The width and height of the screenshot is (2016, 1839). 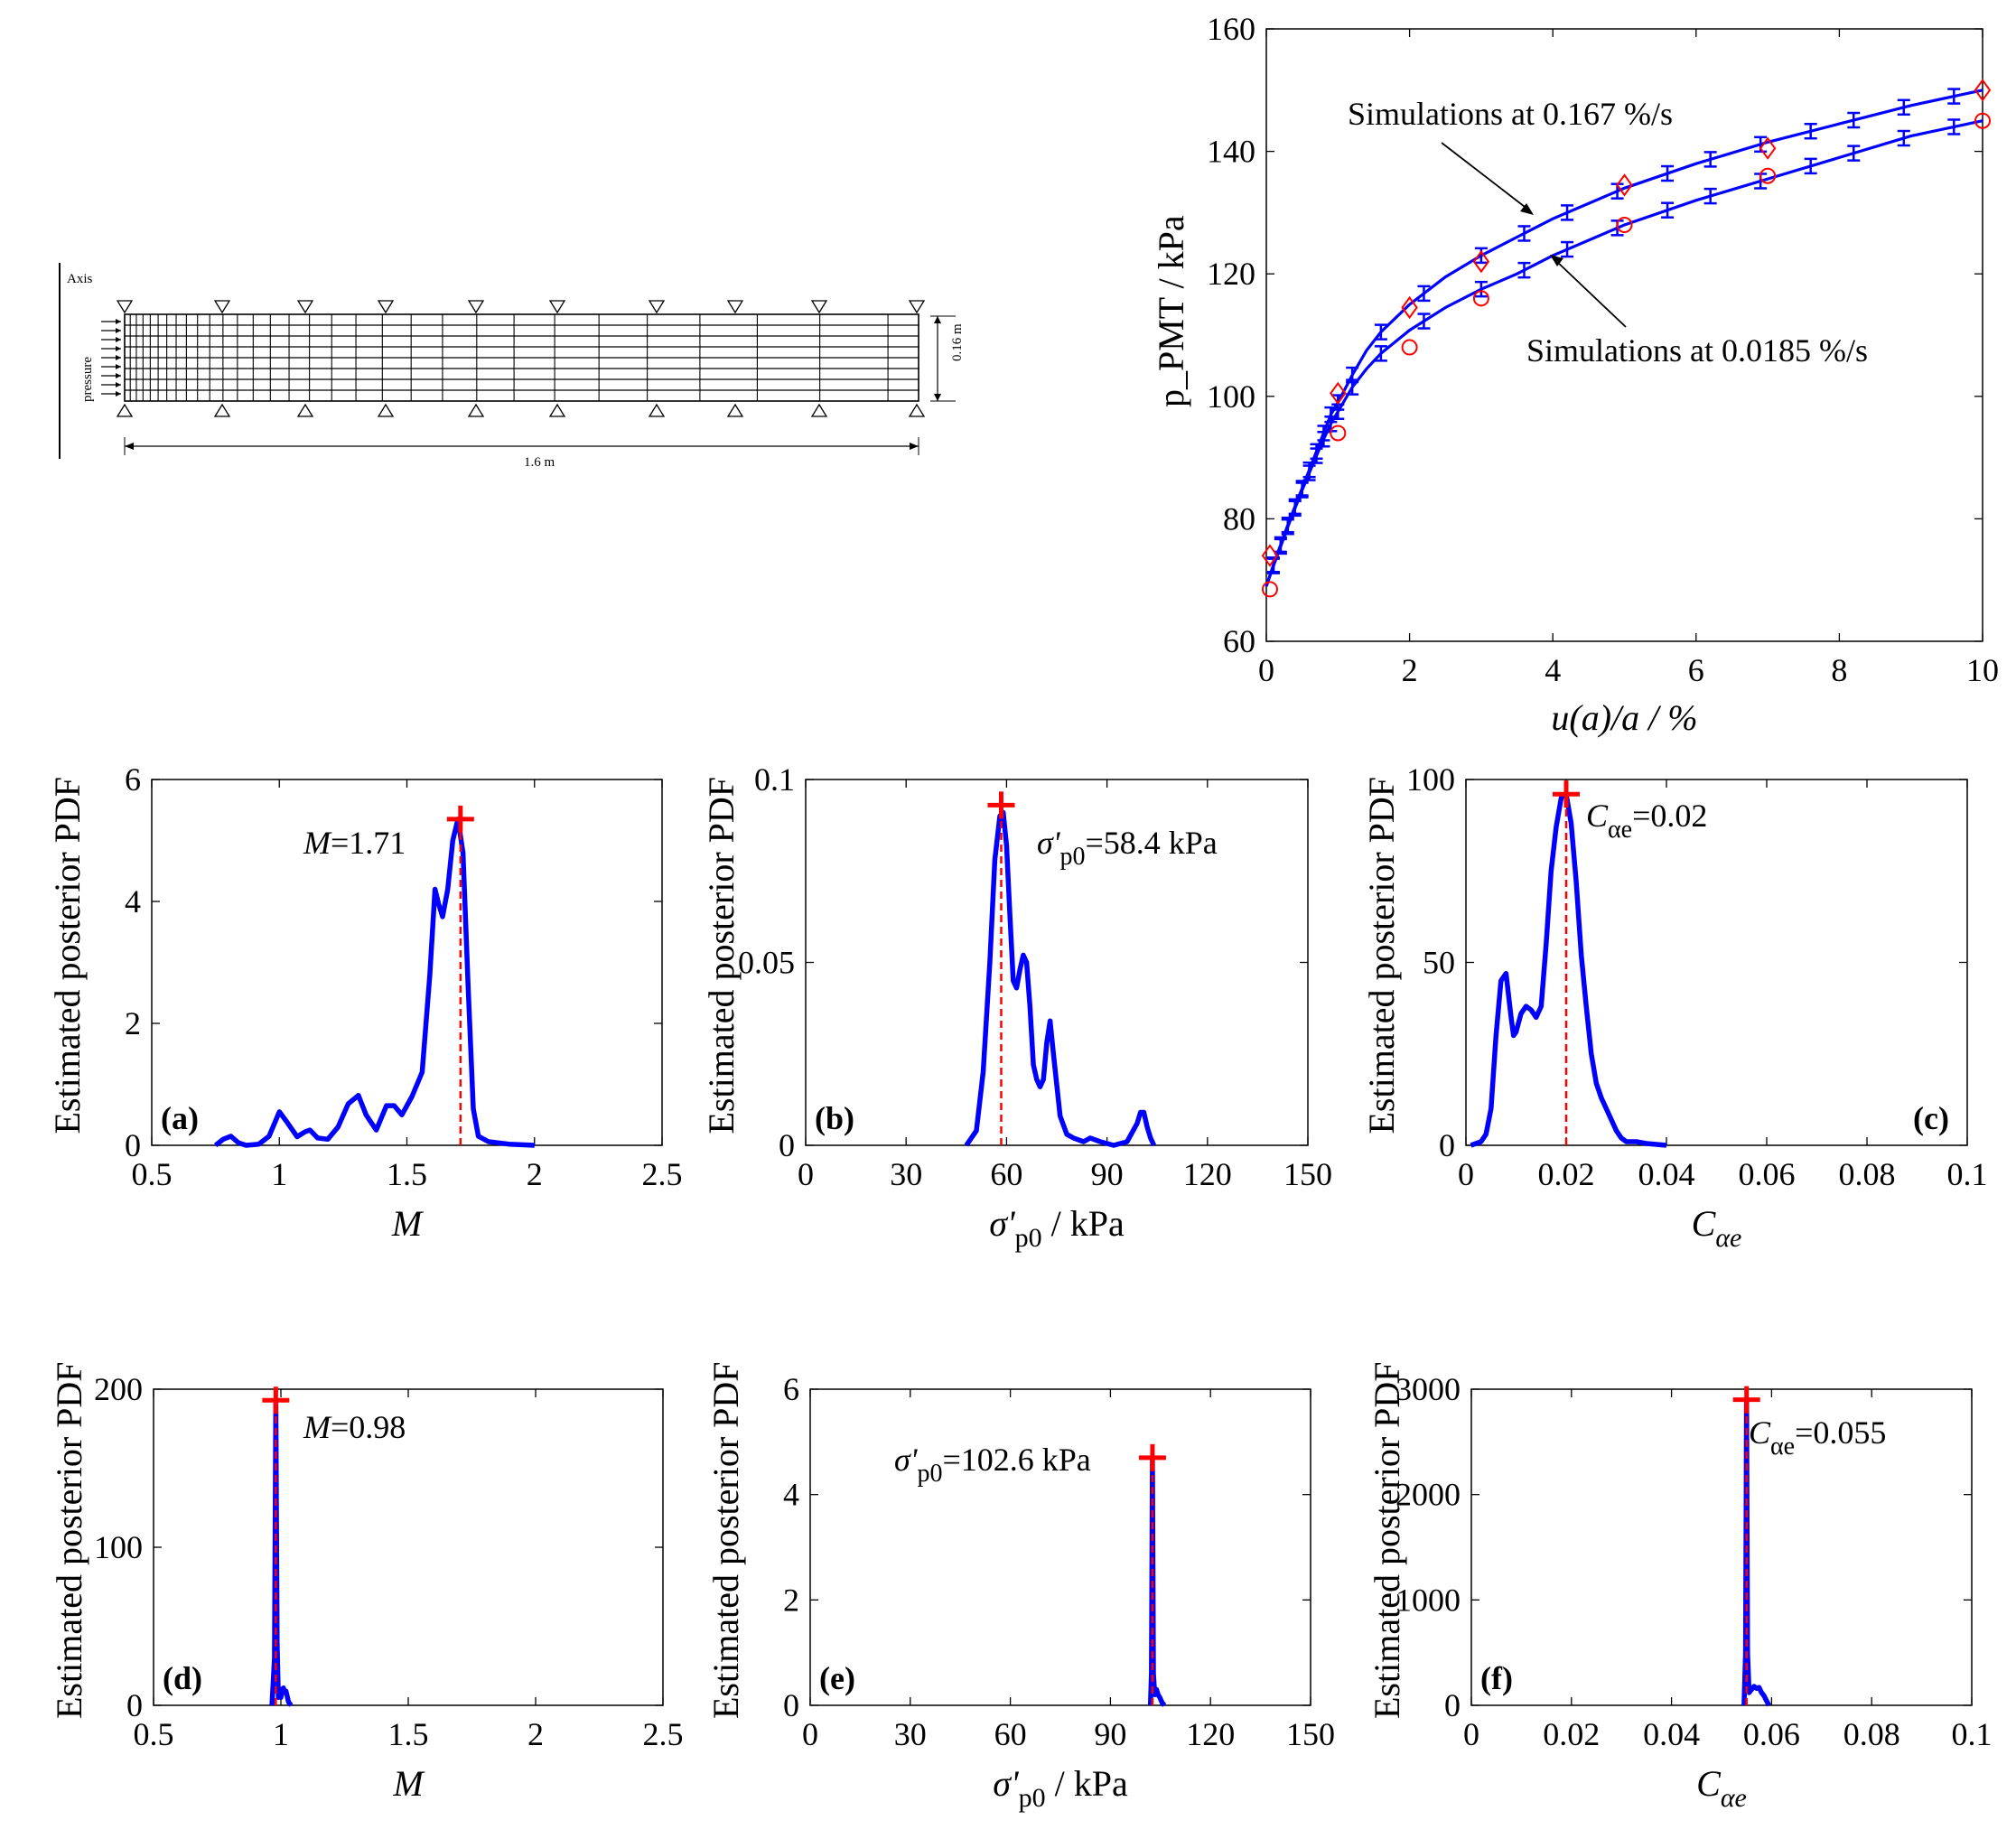 I want to click on map-value-label: M=1.71, so click(x=354, y=843).